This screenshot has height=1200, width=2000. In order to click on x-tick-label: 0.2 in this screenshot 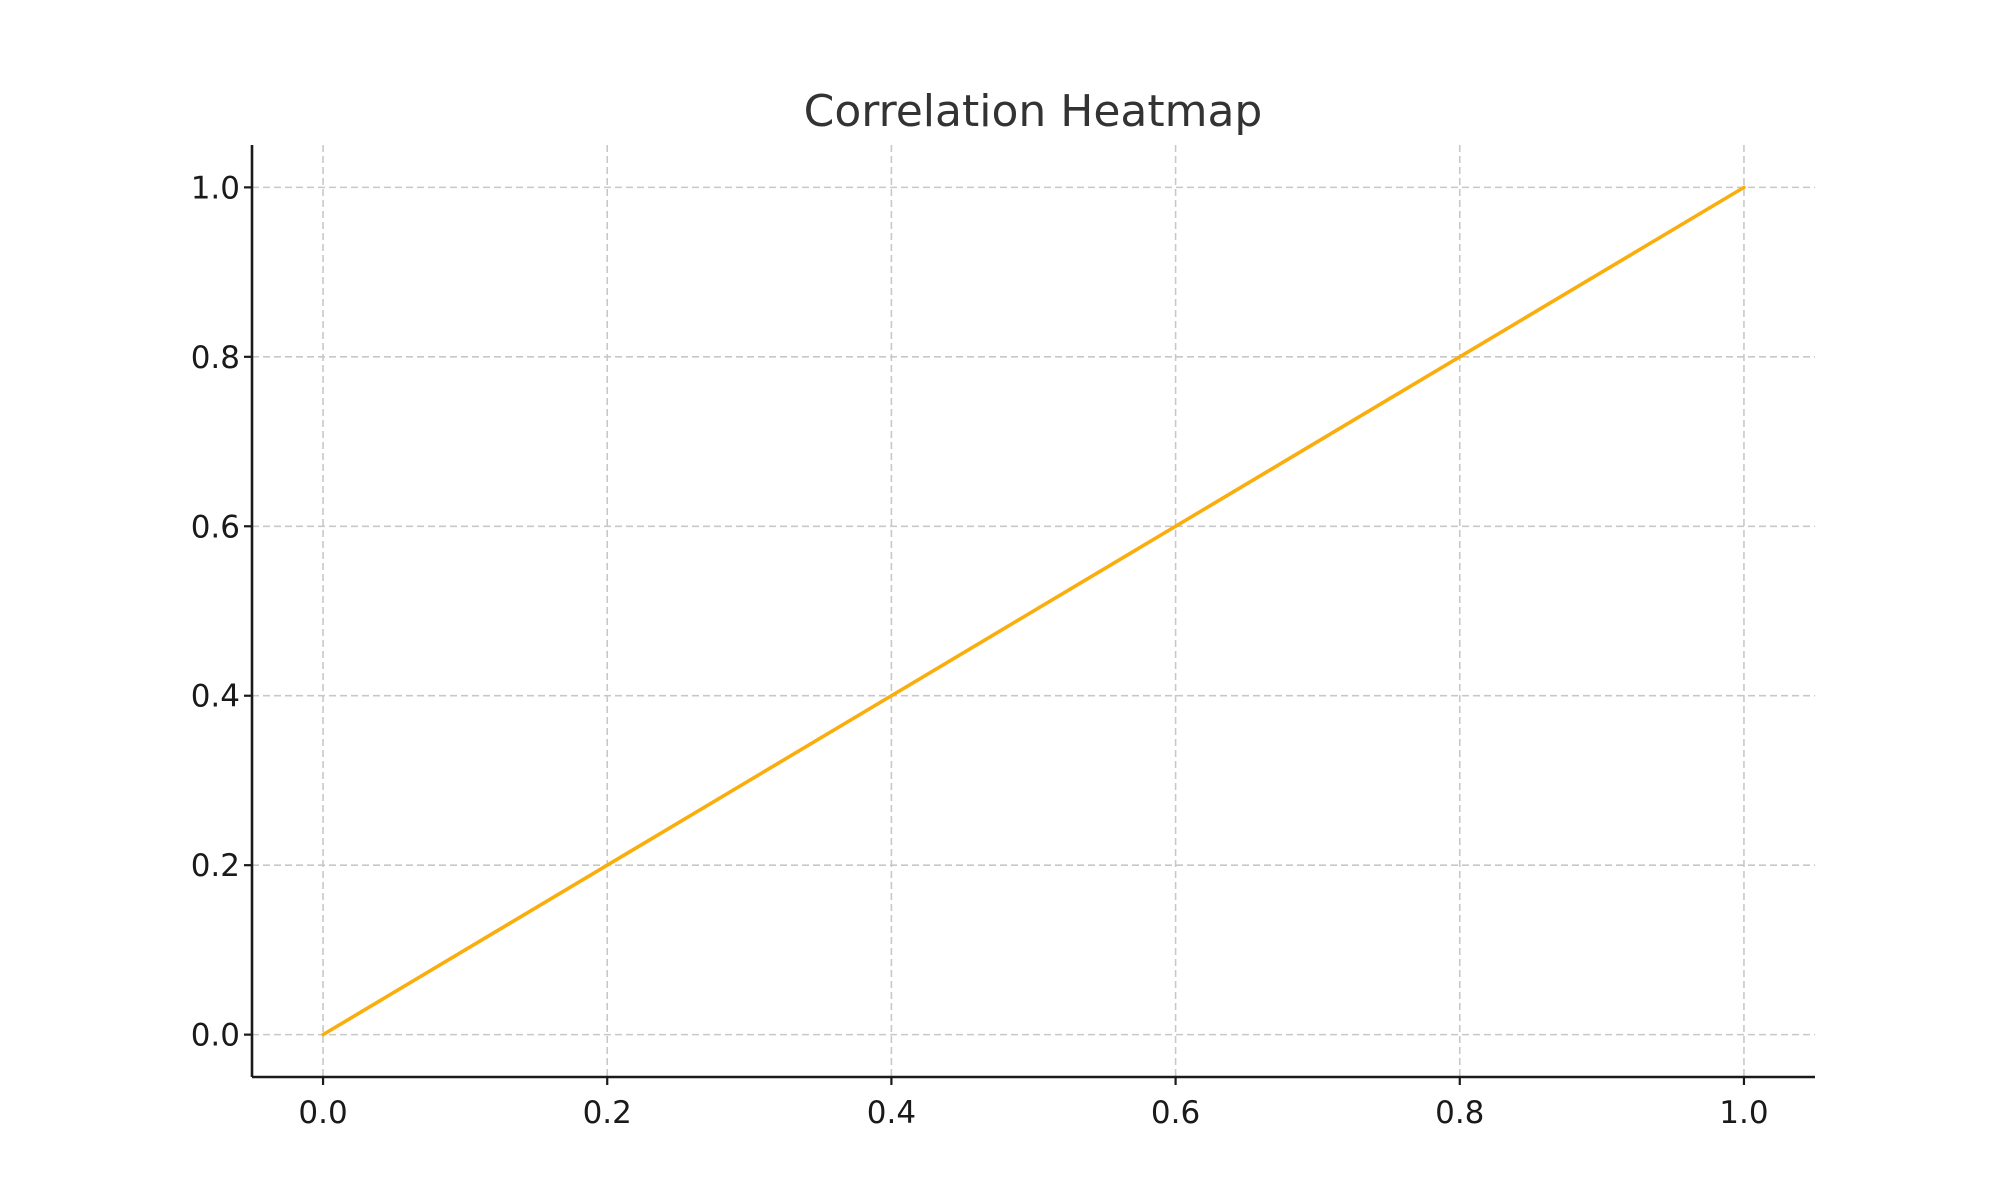, I will do `click(607, 1113)`.